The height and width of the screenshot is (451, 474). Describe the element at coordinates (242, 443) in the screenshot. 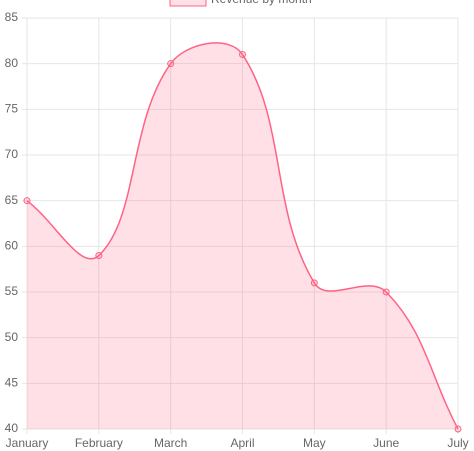

I see `x-tick-label: April` at that location.